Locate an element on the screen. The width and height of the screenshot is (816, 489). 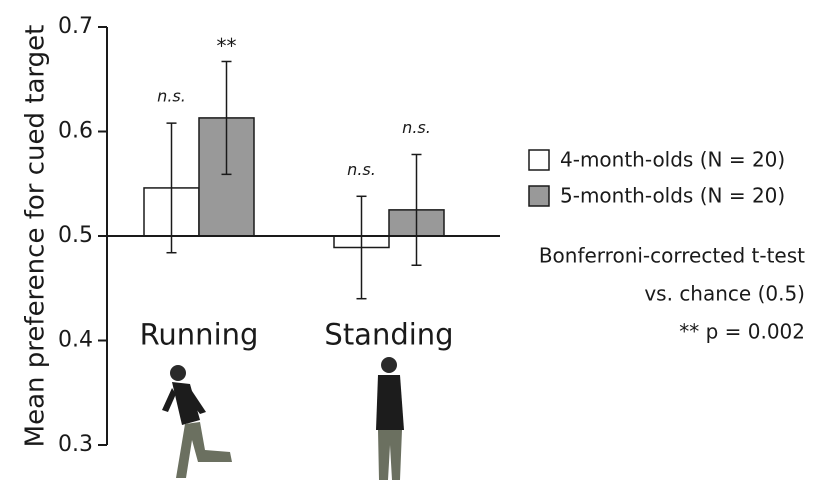
note: vs. chance (0.5) is located at coordinates (724, 294).